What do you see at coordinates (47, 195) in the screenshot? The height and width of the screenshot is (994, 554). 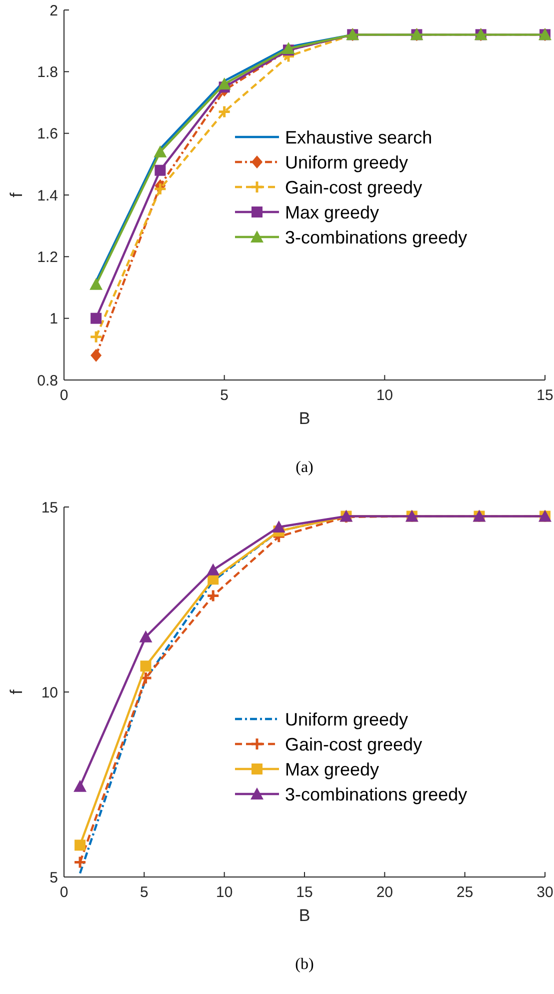 I see `y-tick-label: 1.4` at bounding box center [47, 195].